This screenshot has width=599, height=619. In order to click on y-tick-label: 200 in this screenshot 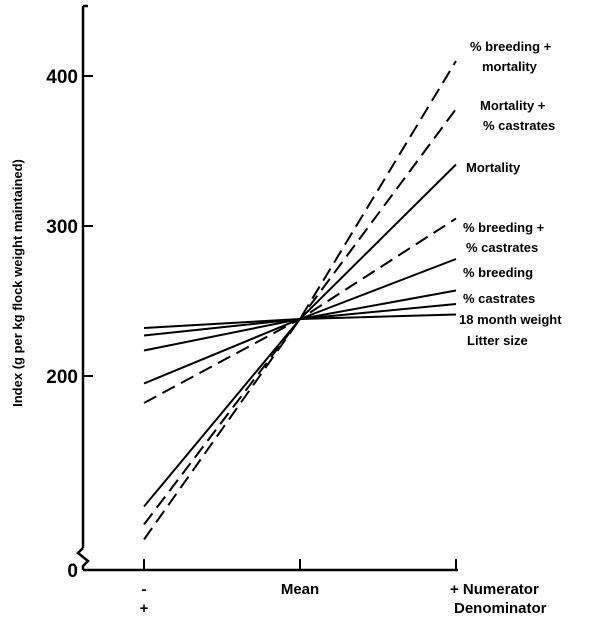, I will do `click(62, 377)`.